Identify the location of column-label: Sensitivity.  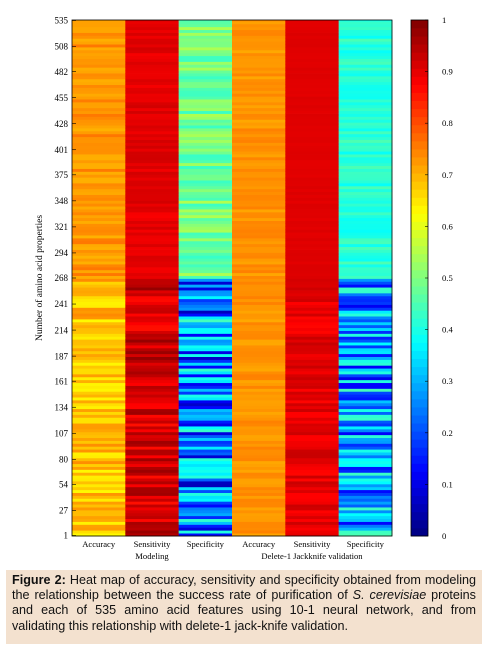
(152, 544).